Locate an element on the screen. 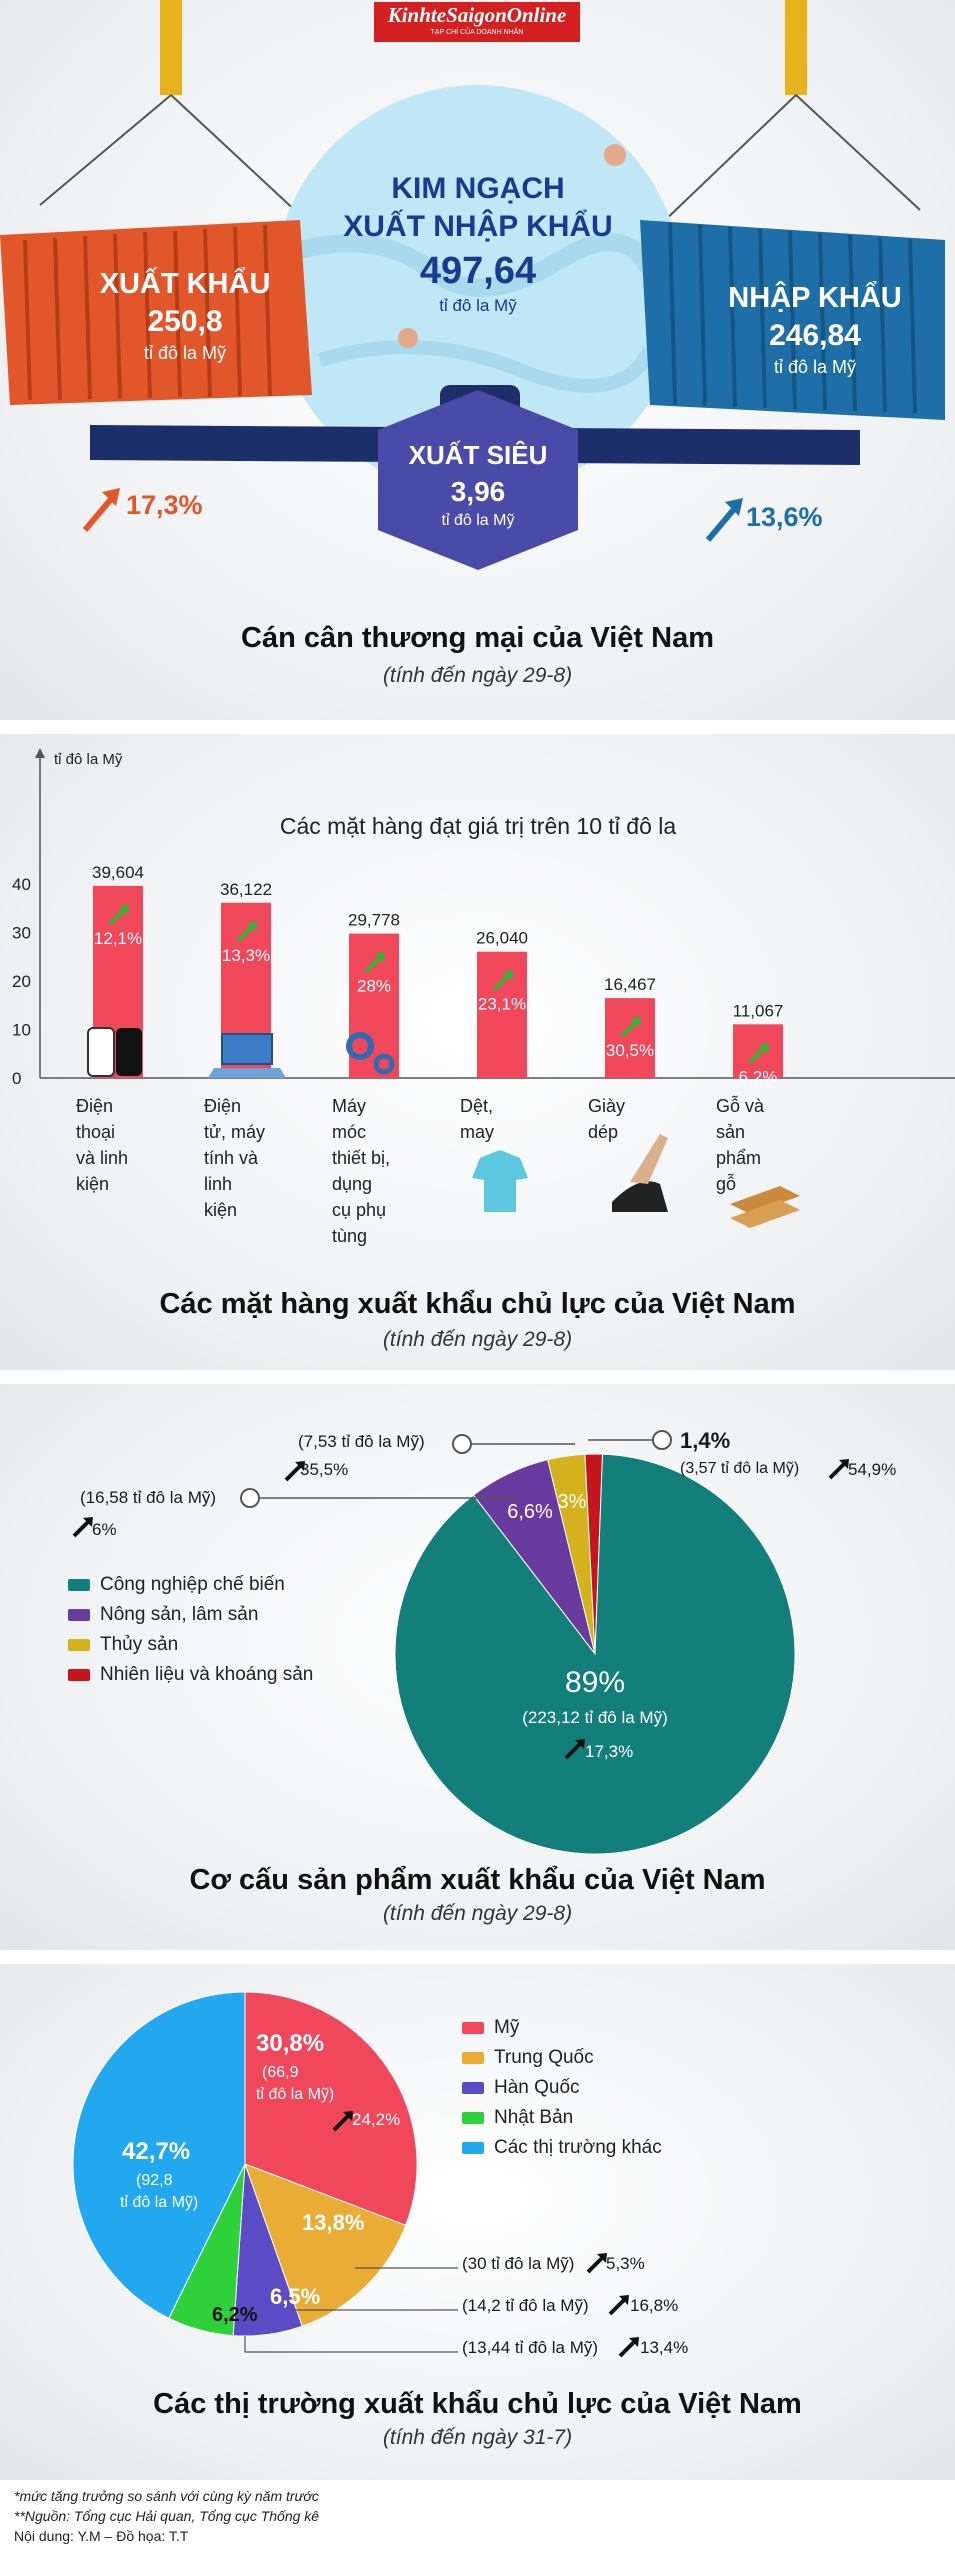 The height and width of the screenshot is (2560, 955). laptop-icon is located at coordinates (247, 1073).